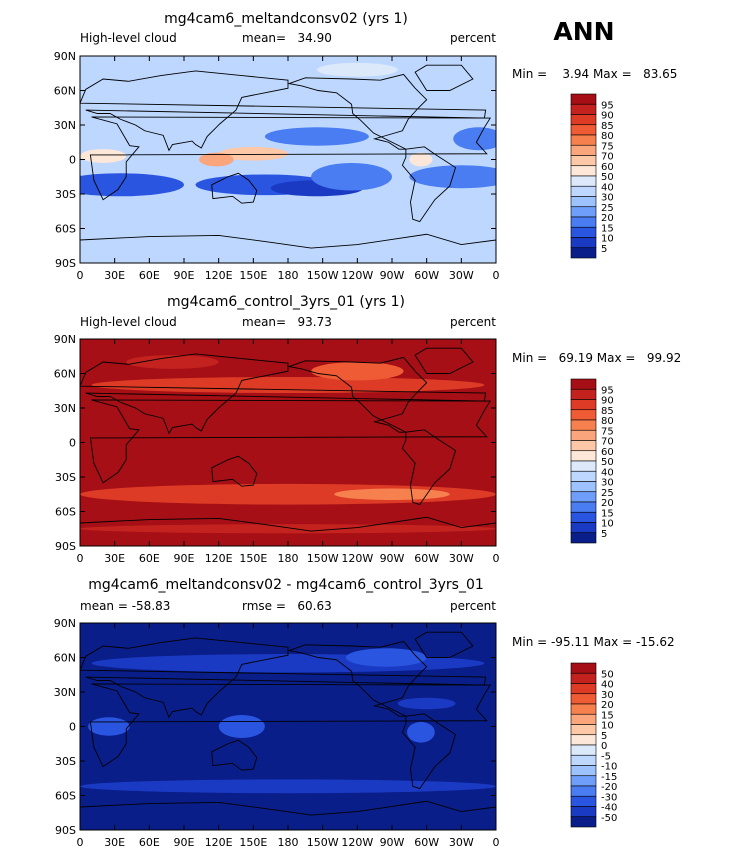 Image resolution: width=732 pixels, height=858 pixels. Describe the element at coordinates (607, 705) in the screenshot. I see `colorbar-label: 20` at that location.